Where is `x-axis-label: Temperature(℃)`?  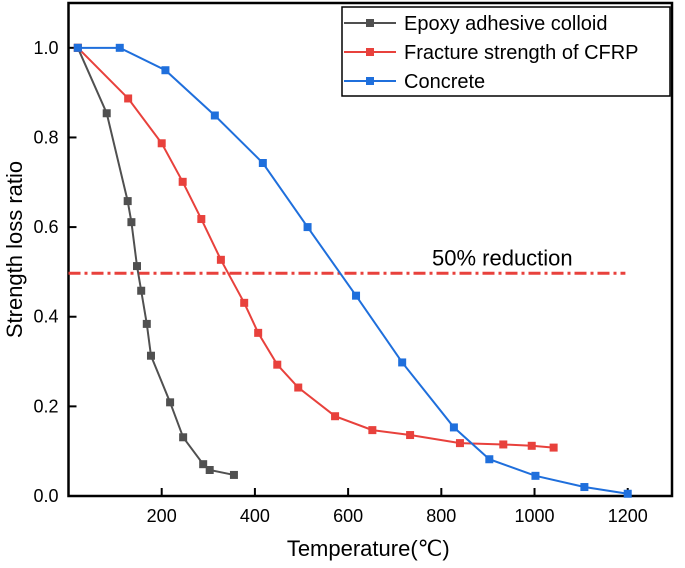 x-axis-label: Temperature(℃) is located at coordinates (368, 548).